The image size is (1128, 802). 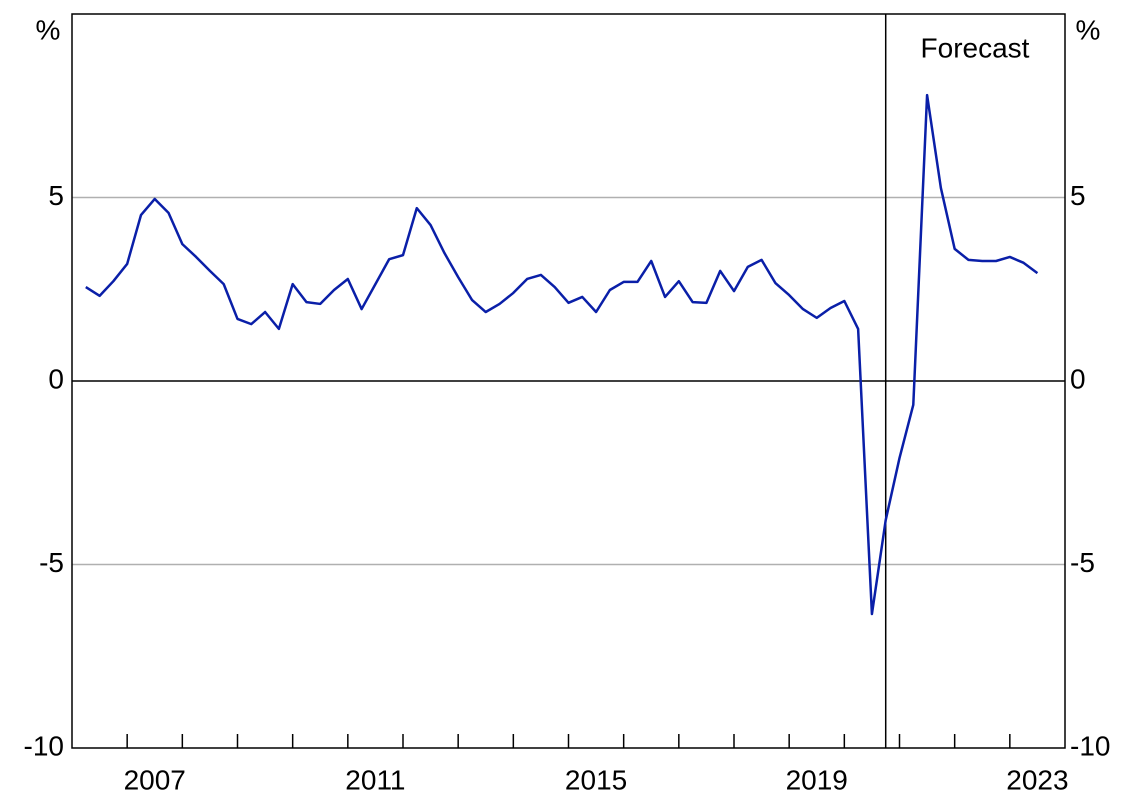 I want to click on y2-tick-label: -5, so click(x=1082, y=562).